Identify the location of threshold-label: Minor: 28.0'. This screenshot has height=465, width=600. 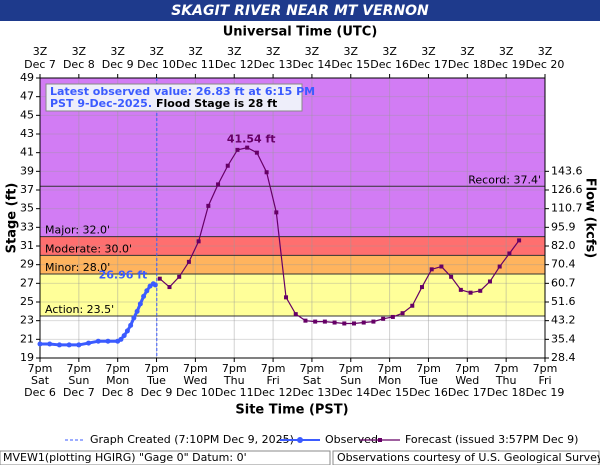
(77, 267).